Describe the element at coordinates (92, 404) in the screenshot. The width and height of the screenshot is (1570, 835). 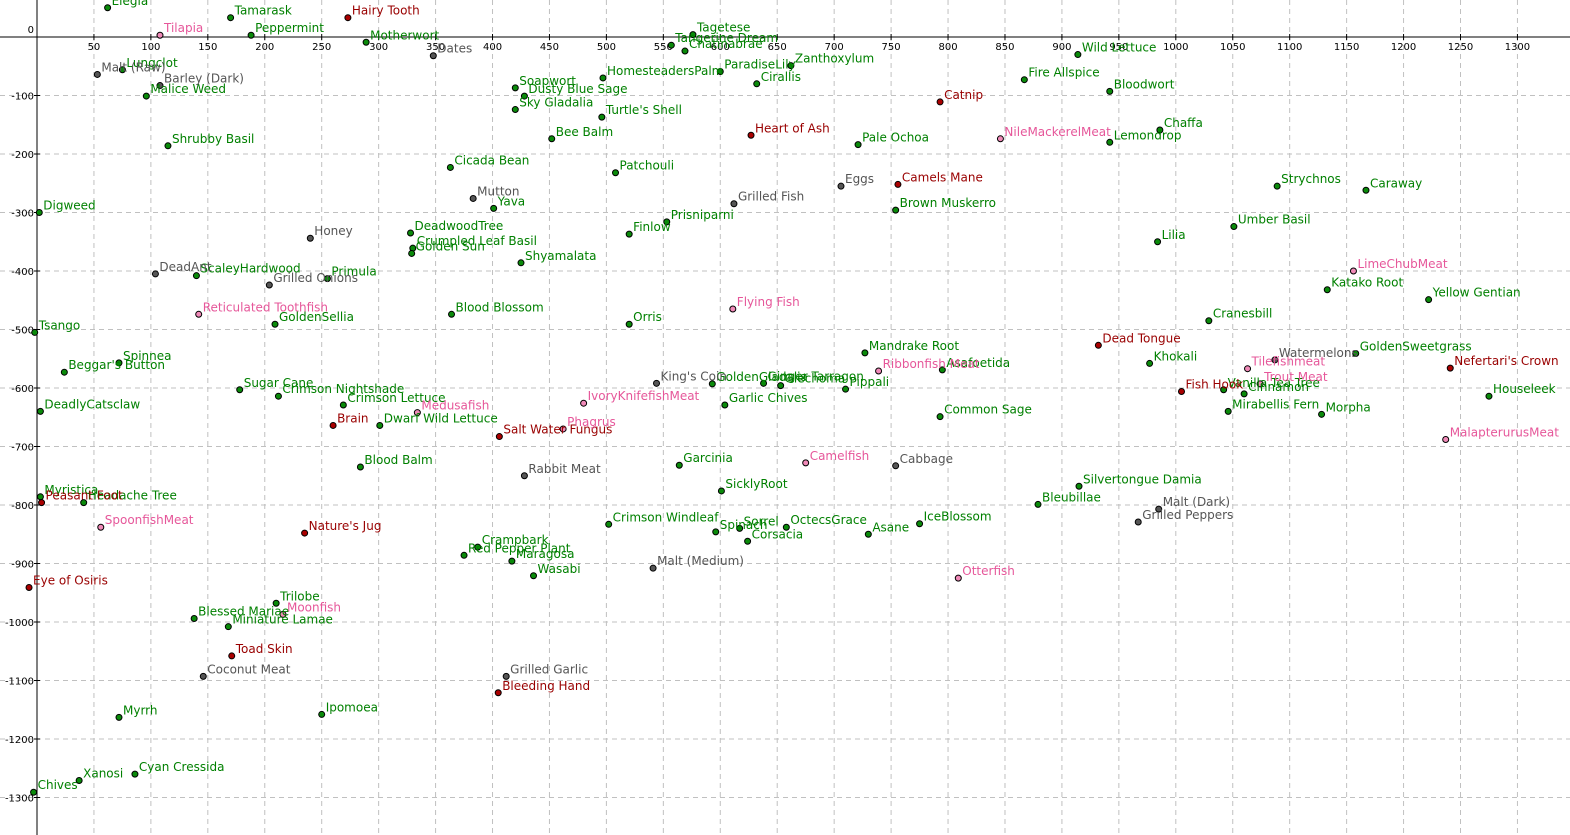
I see `point-label: DeadlyCatsclaw` at that location.